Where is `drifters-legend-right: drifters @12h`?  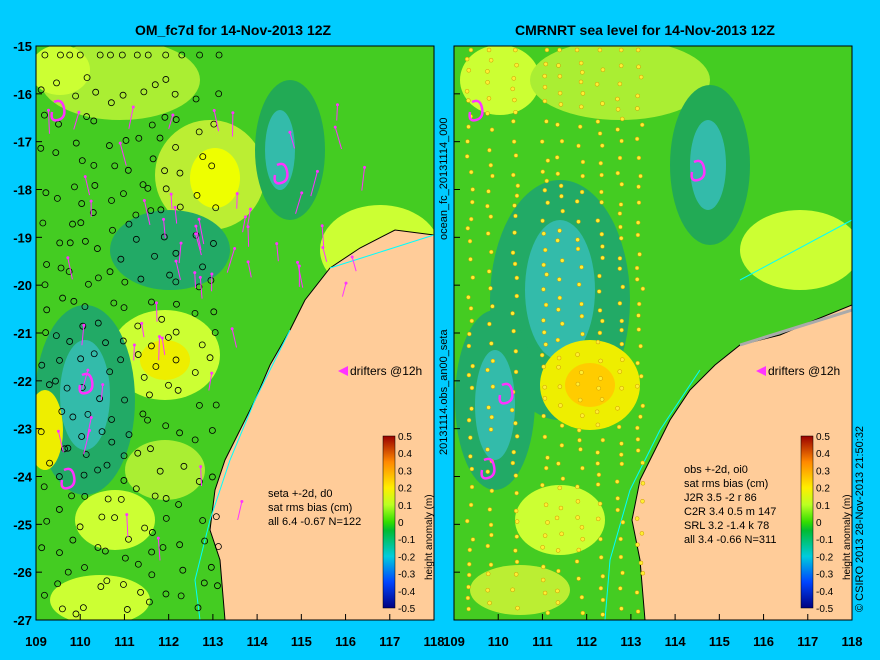 drifters-legend-right: drifters @12h is located at coordinates (798, 371).